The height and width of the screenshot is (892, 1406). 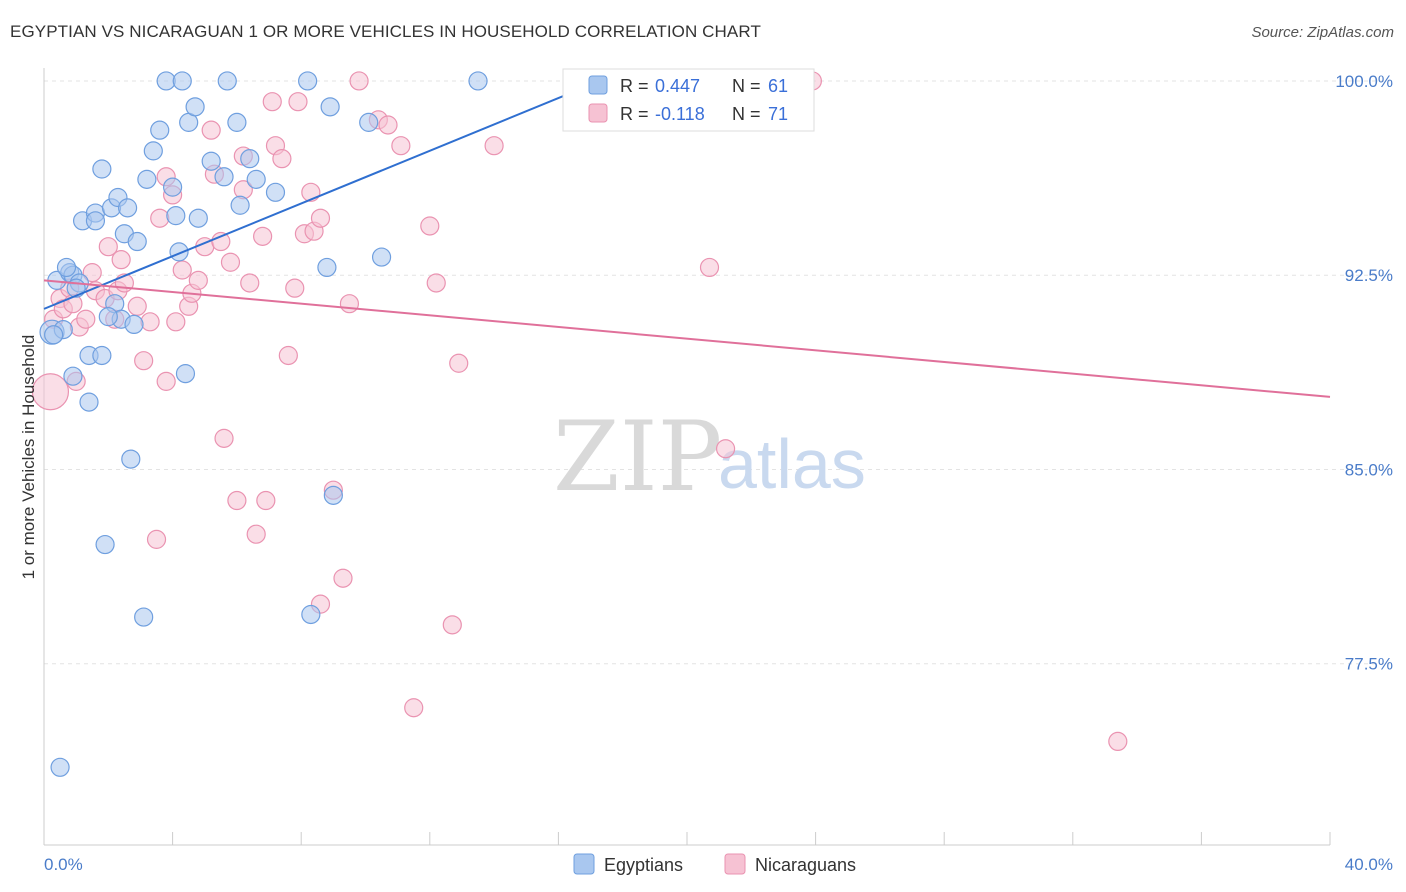 What do you see at coordinates (28, 457) in the screenshot?
I see `y-axis-label: 1 or more Vehicles in Household` at bounding box center [28, 457].